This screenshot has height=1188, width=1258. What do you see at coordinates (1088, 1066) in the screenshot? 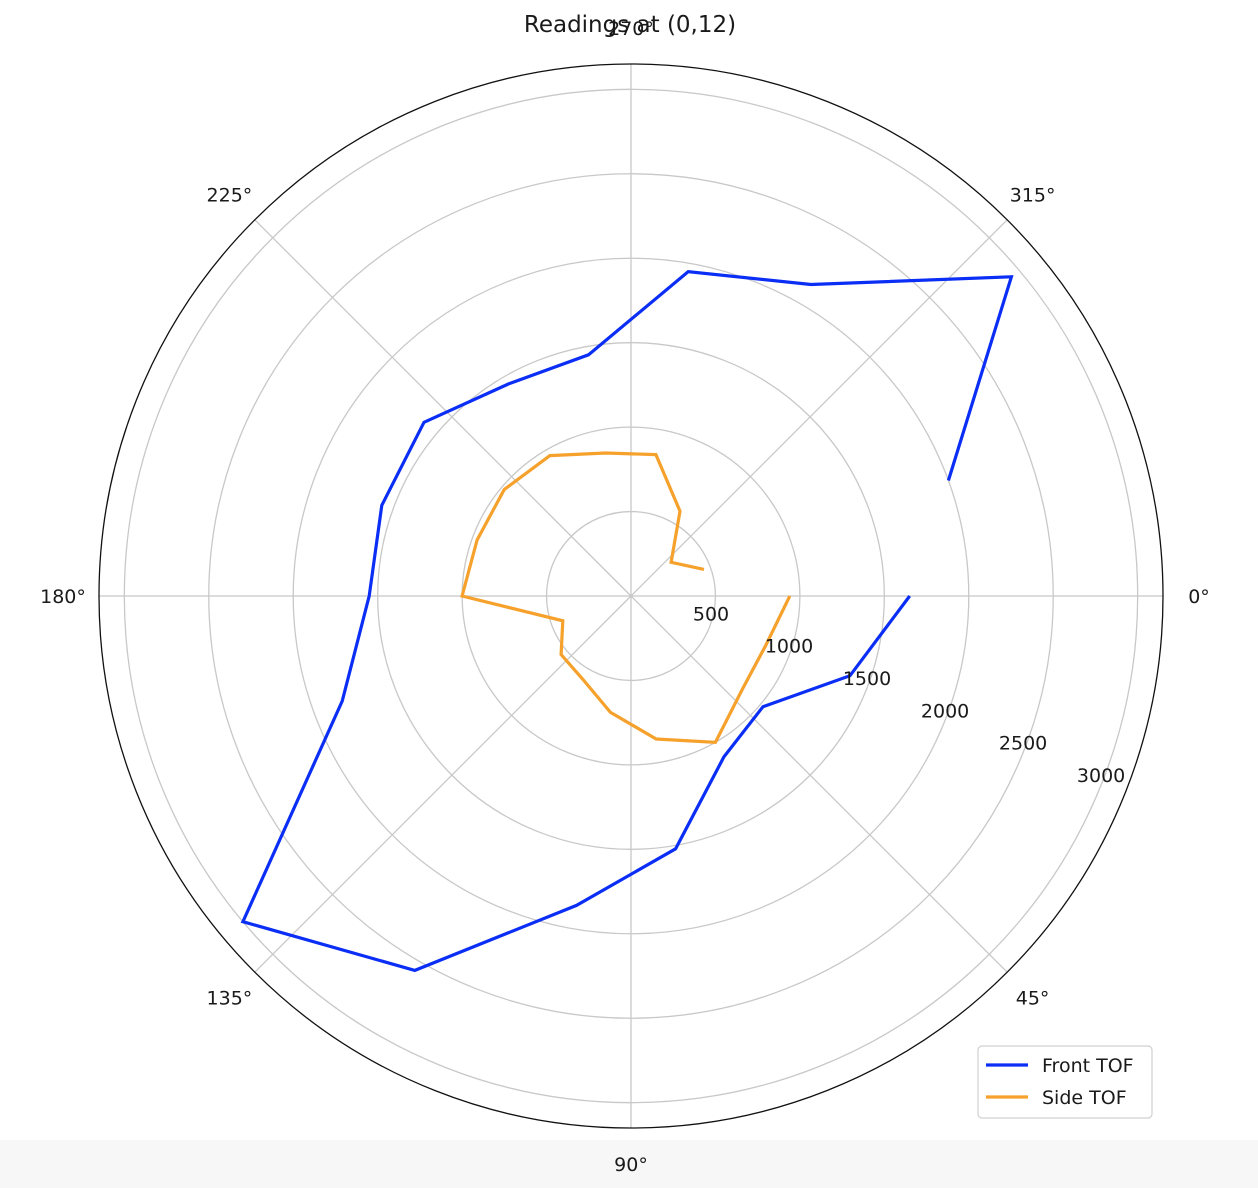
I see `legend-label: Front TOF` at bounding box center [1088, 1066].